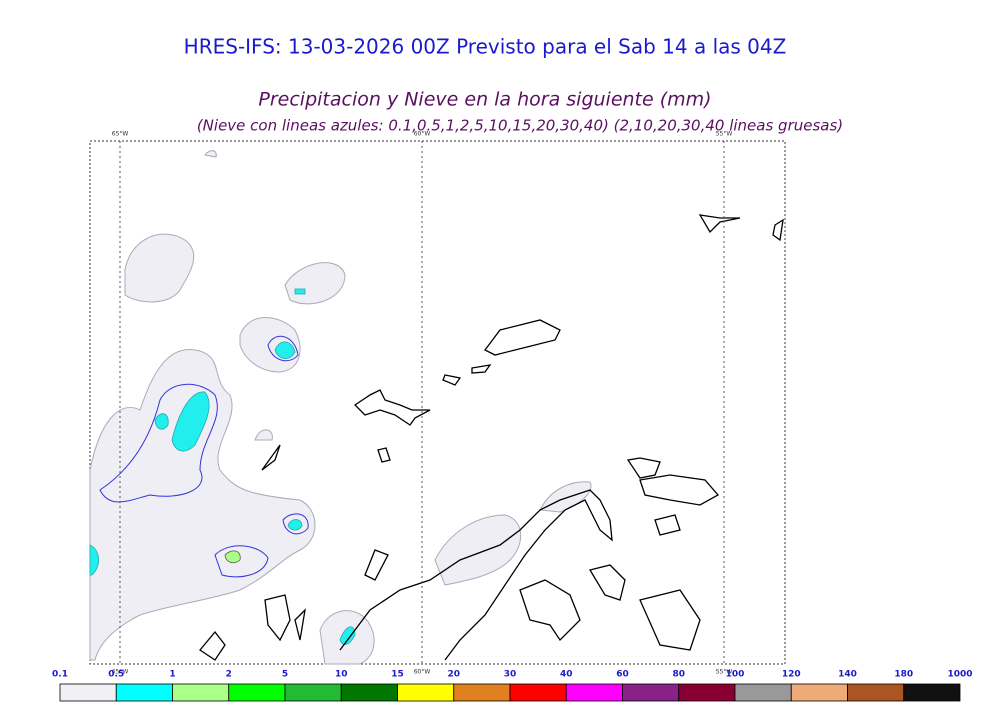 The width and height of the screenshot is (1000, 711). What do you see at coordinates (60, 675) in the screenshot?
I see `colorbar-label: 0.1` at bounding box center [60, 675].